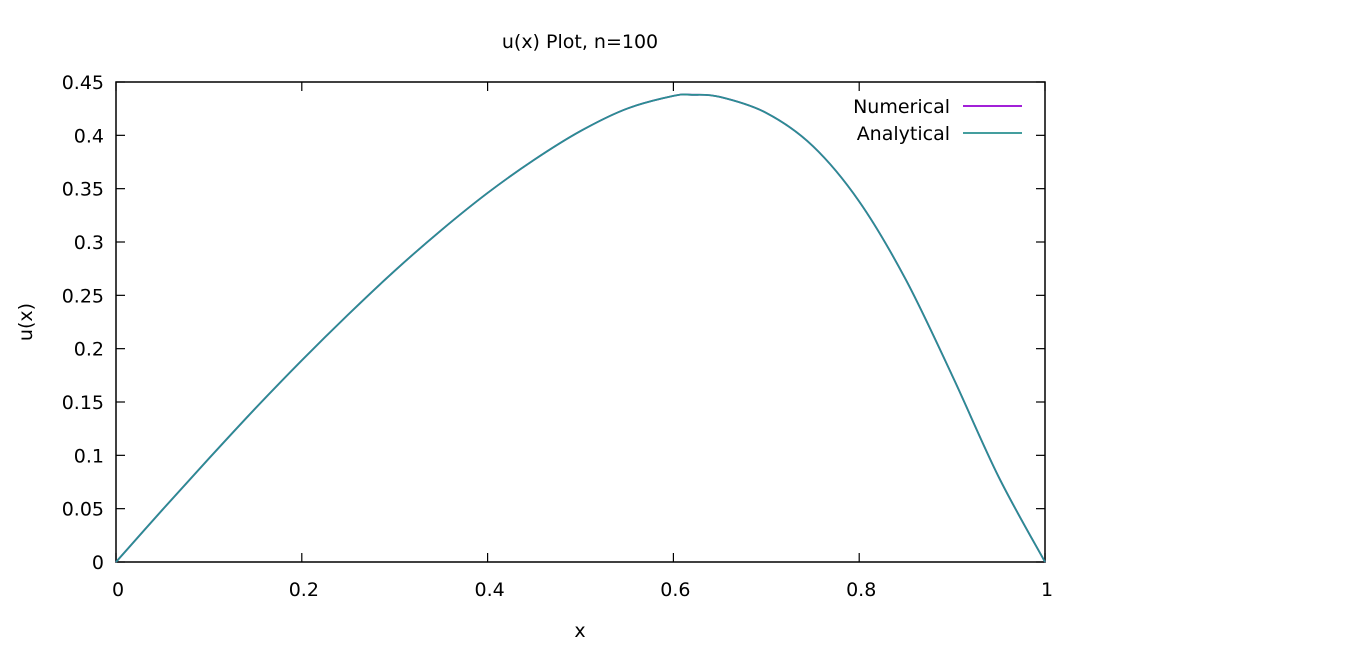 This screenshot has width=1366, height=649. Describe the element at coordinates (26, 322) in the screenshot. I see `y-axis-label: u(x)` at that location.